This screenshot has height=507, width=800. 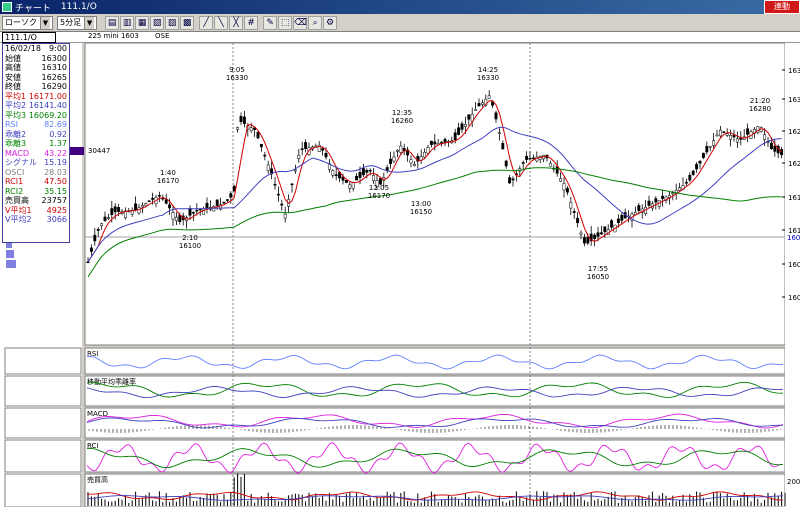 I want to click on info-row: 始値 16300, so click(x=36, y=59).